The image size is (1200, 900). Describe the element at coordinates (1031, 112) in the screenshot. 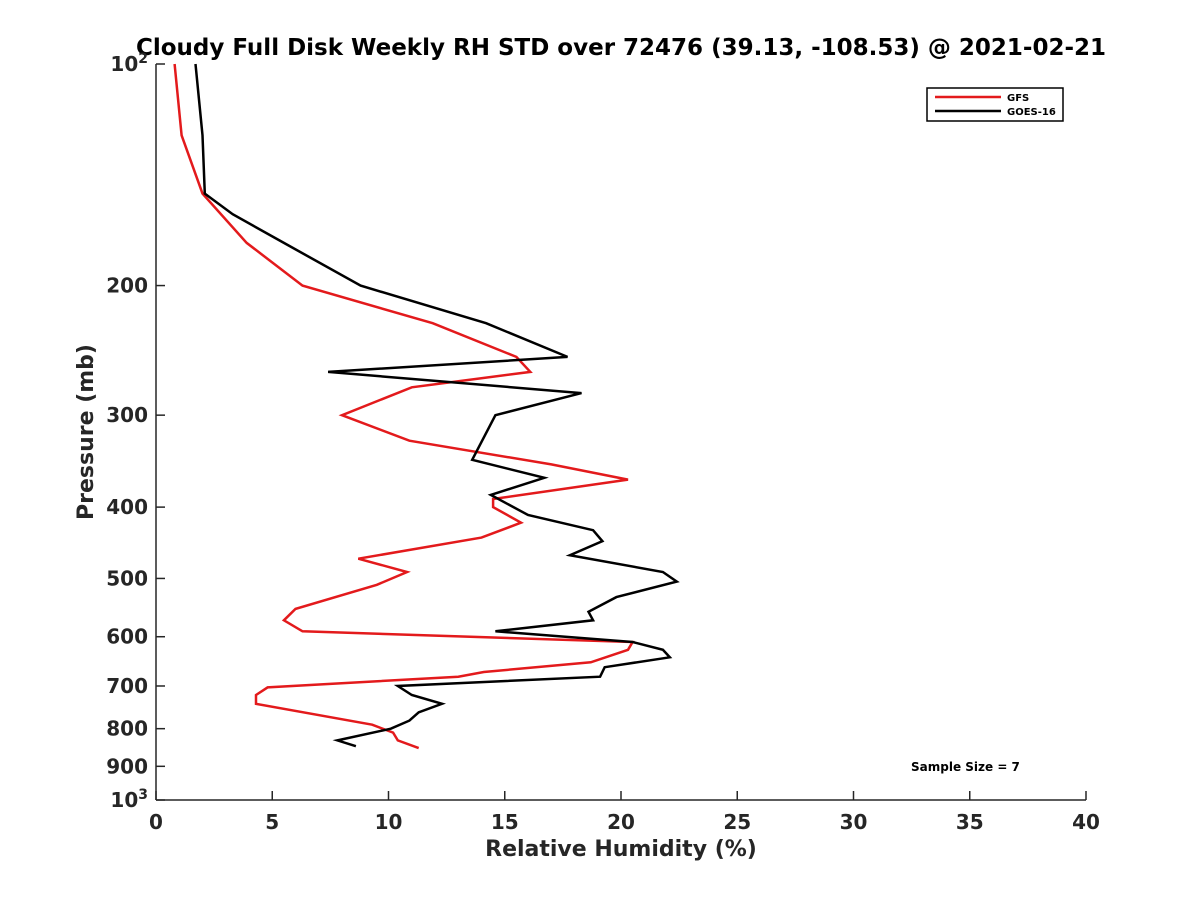

I see `legend-label-goes16: GOES-16` at that location.